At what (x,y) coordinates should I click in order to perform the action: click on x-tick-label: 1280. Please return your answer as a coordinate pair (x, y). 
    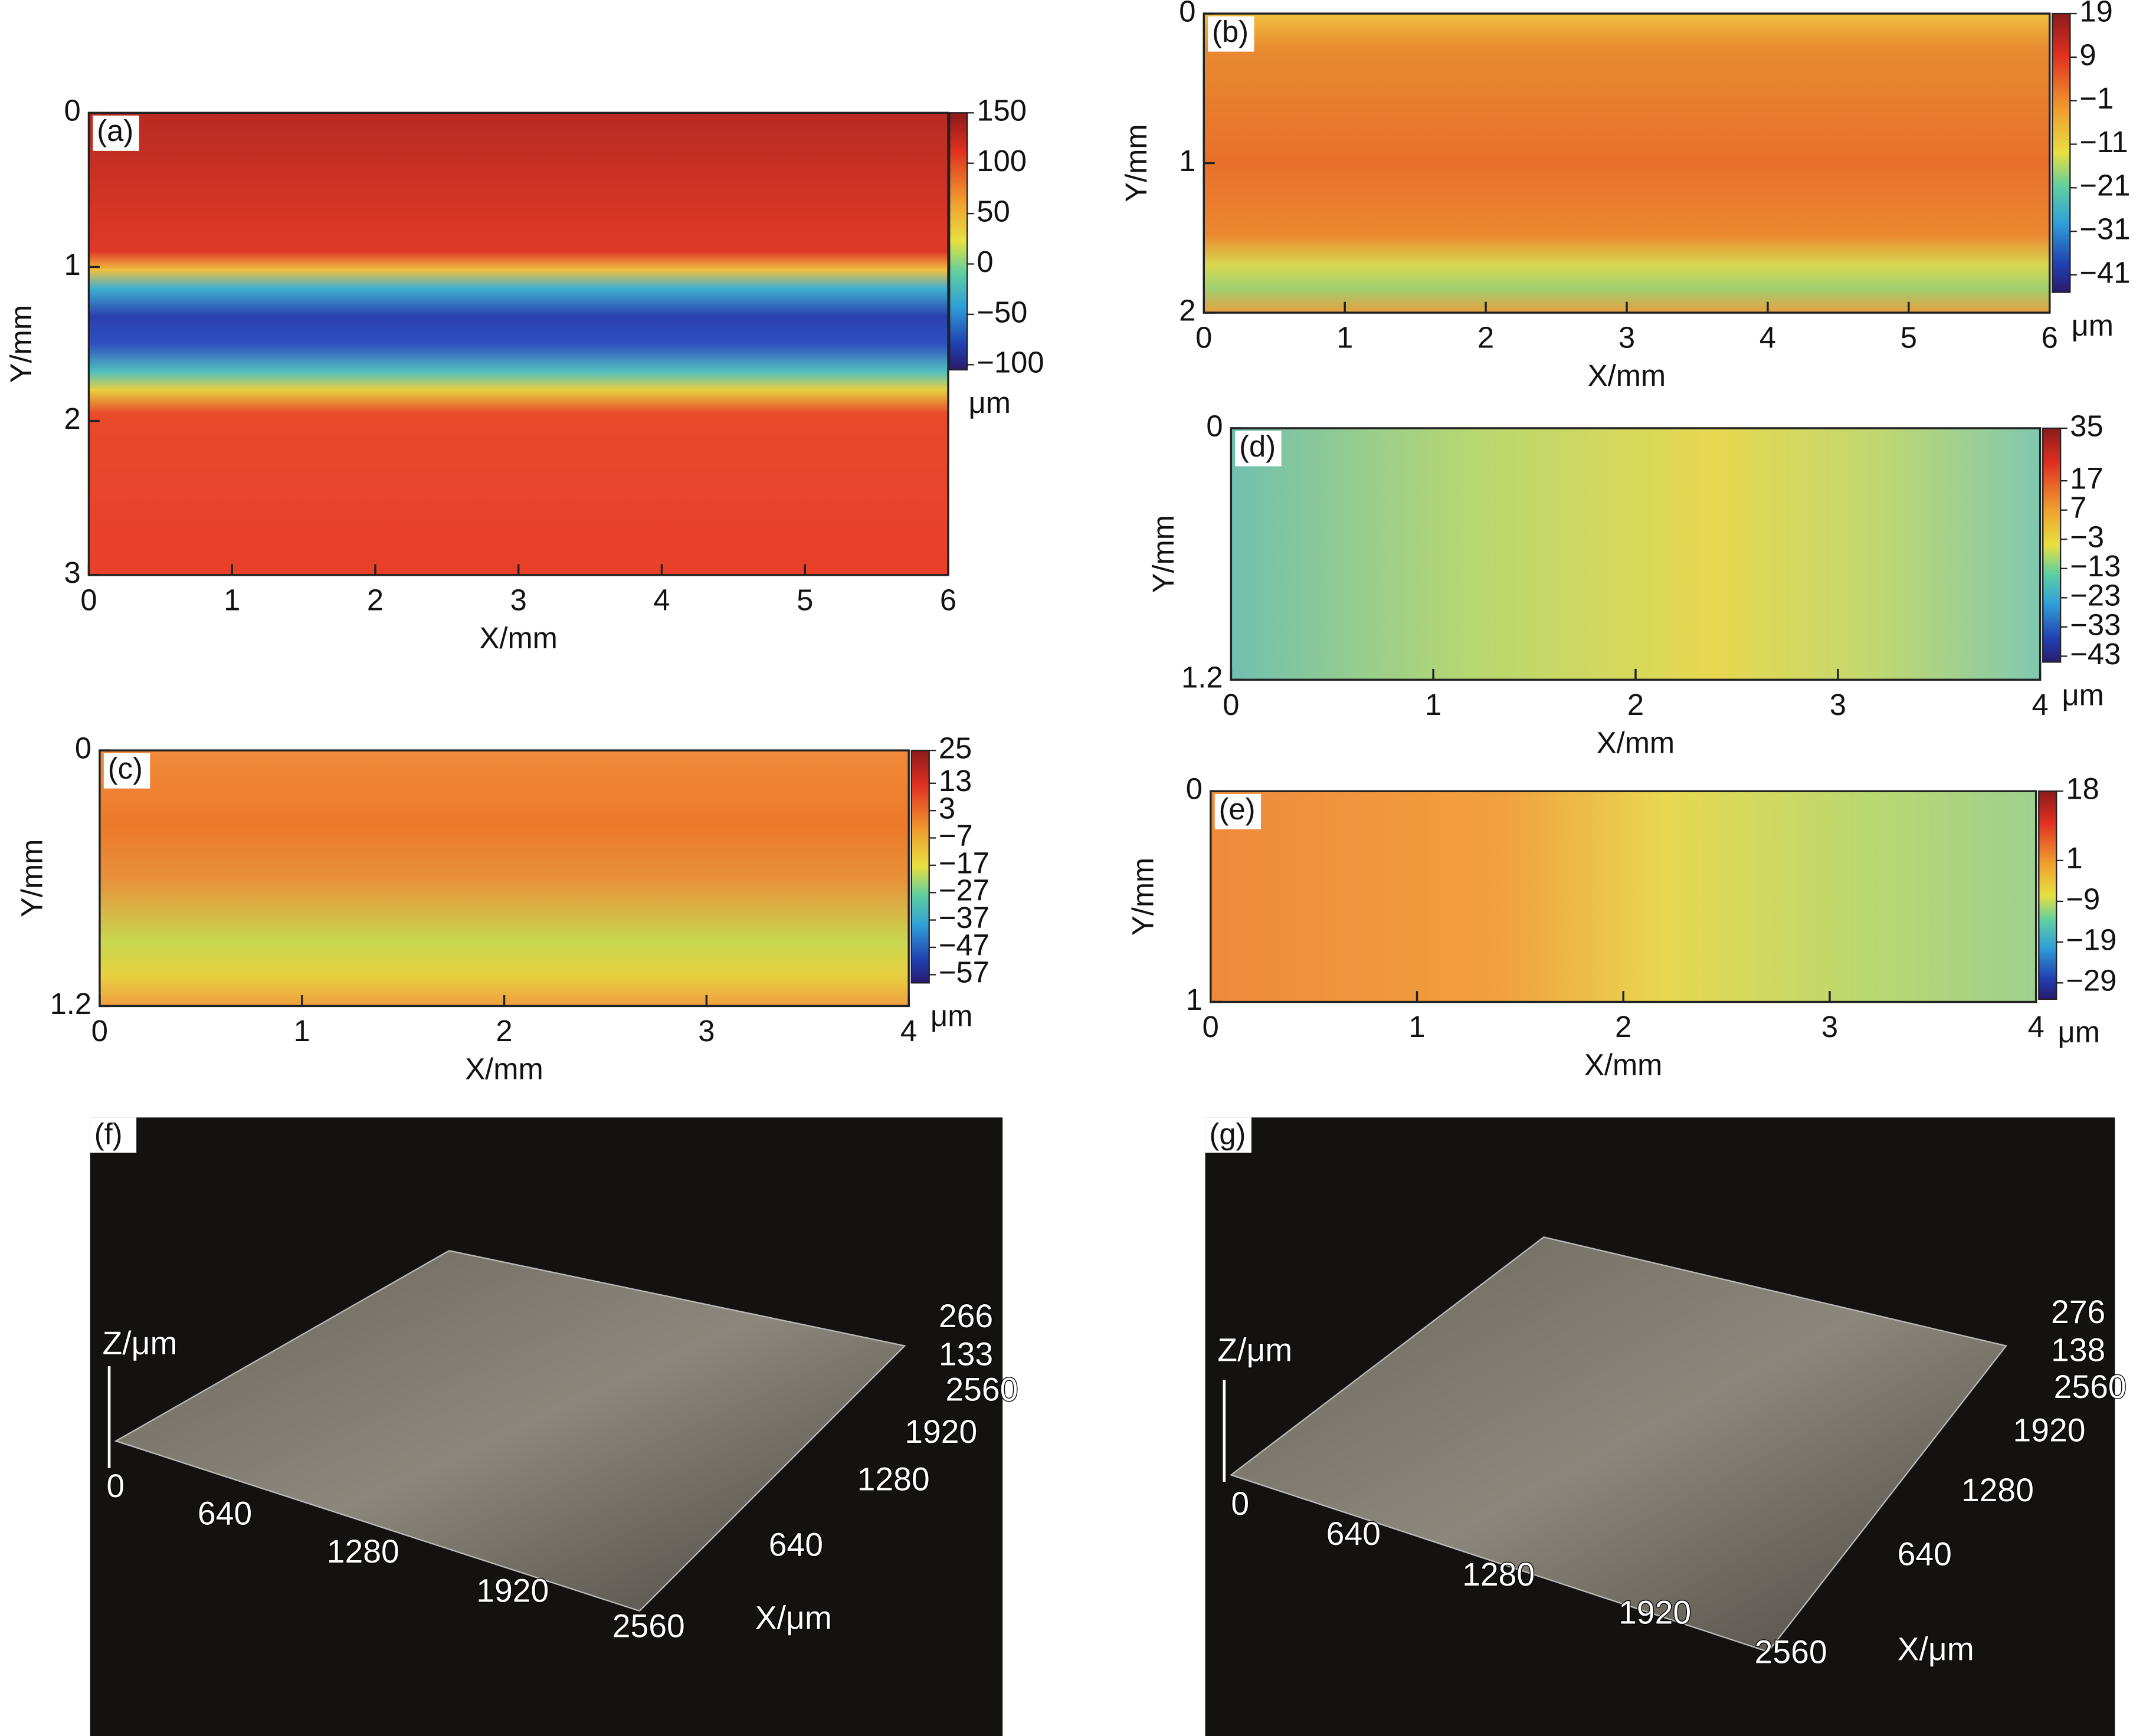
    Looking at the image, I should click on (1499, 1574).